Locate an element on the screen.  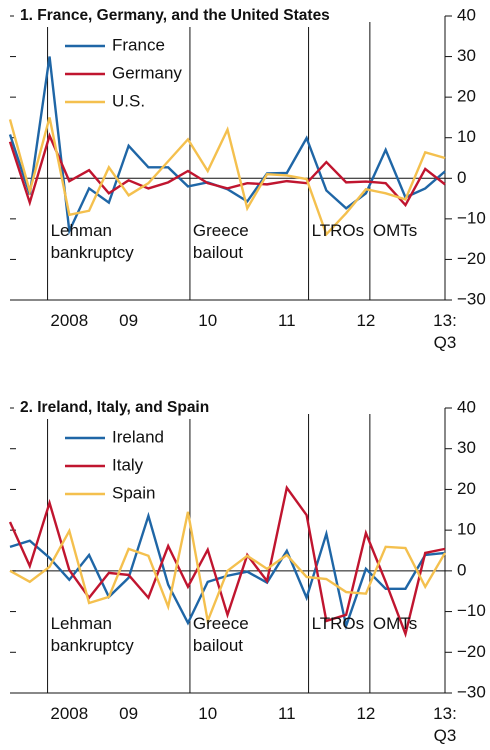
legend-label: France is located at coordinates (138, 44).